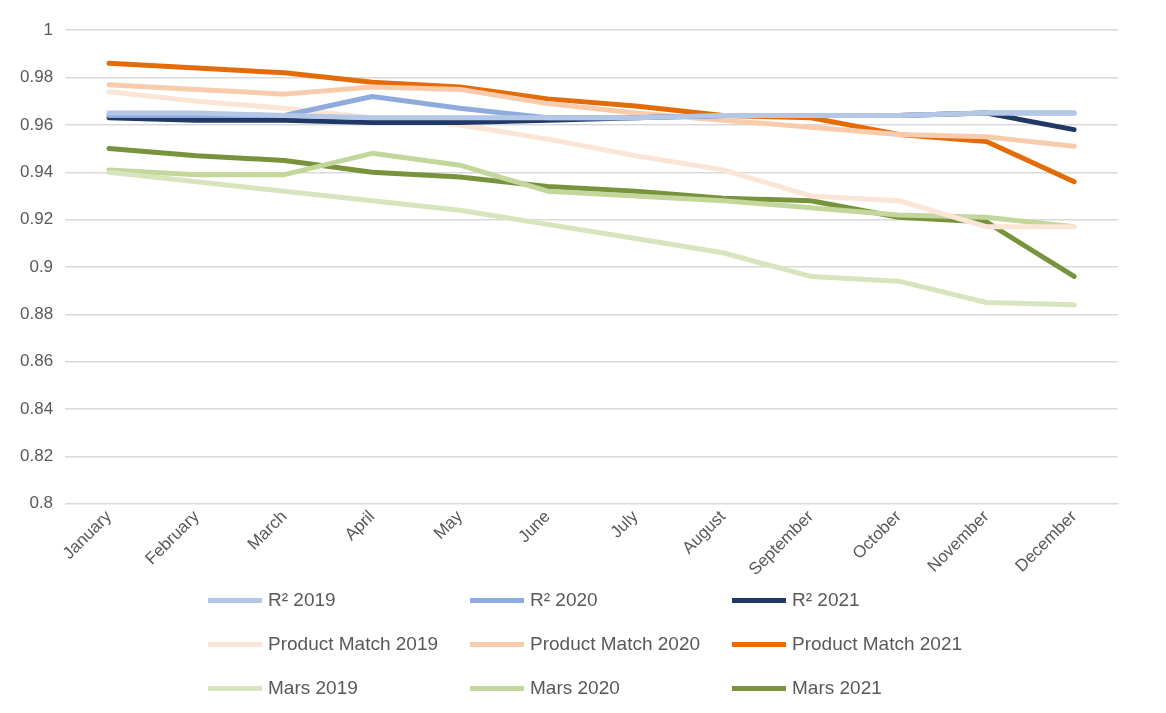 The width and height of the screenshot is (1166, 713). What do you see at coordinates (302, 600) in the screenshot?
I see `legend-label: R² 2019` at bounding box center [302, 600].